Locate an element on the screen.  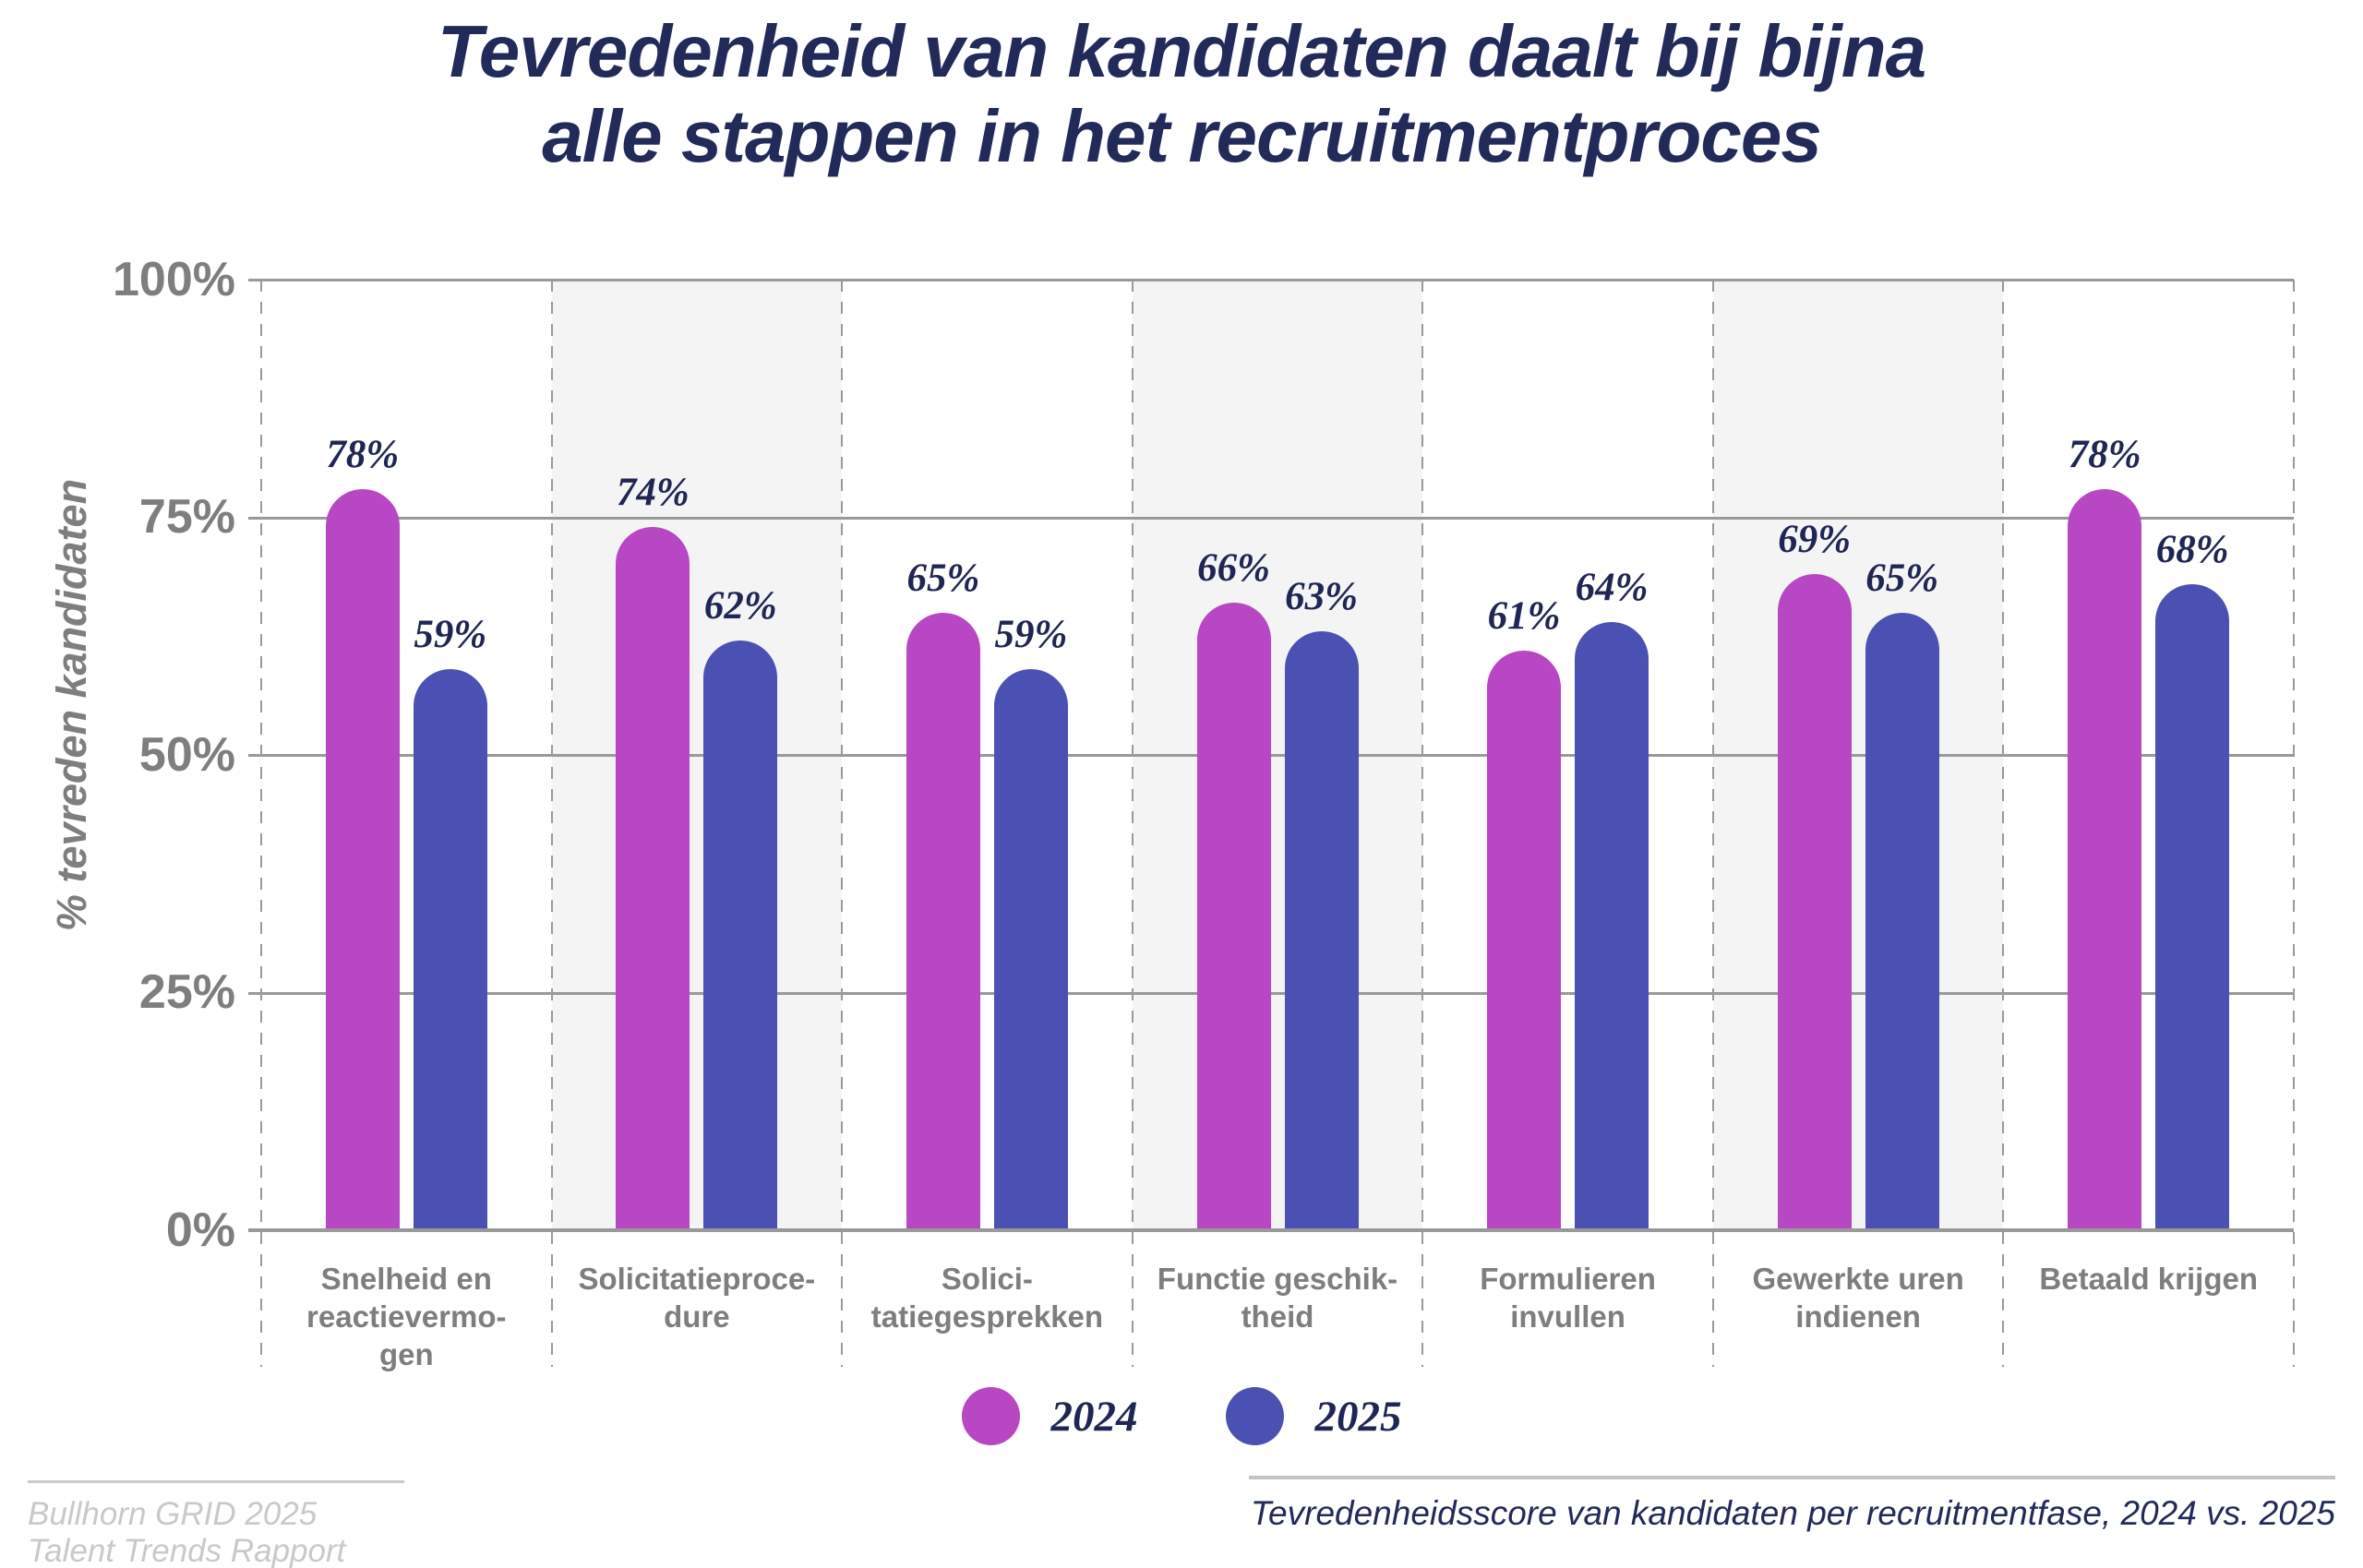
legend-label-2024: 2024 is located at coordinates (1094, 1416).